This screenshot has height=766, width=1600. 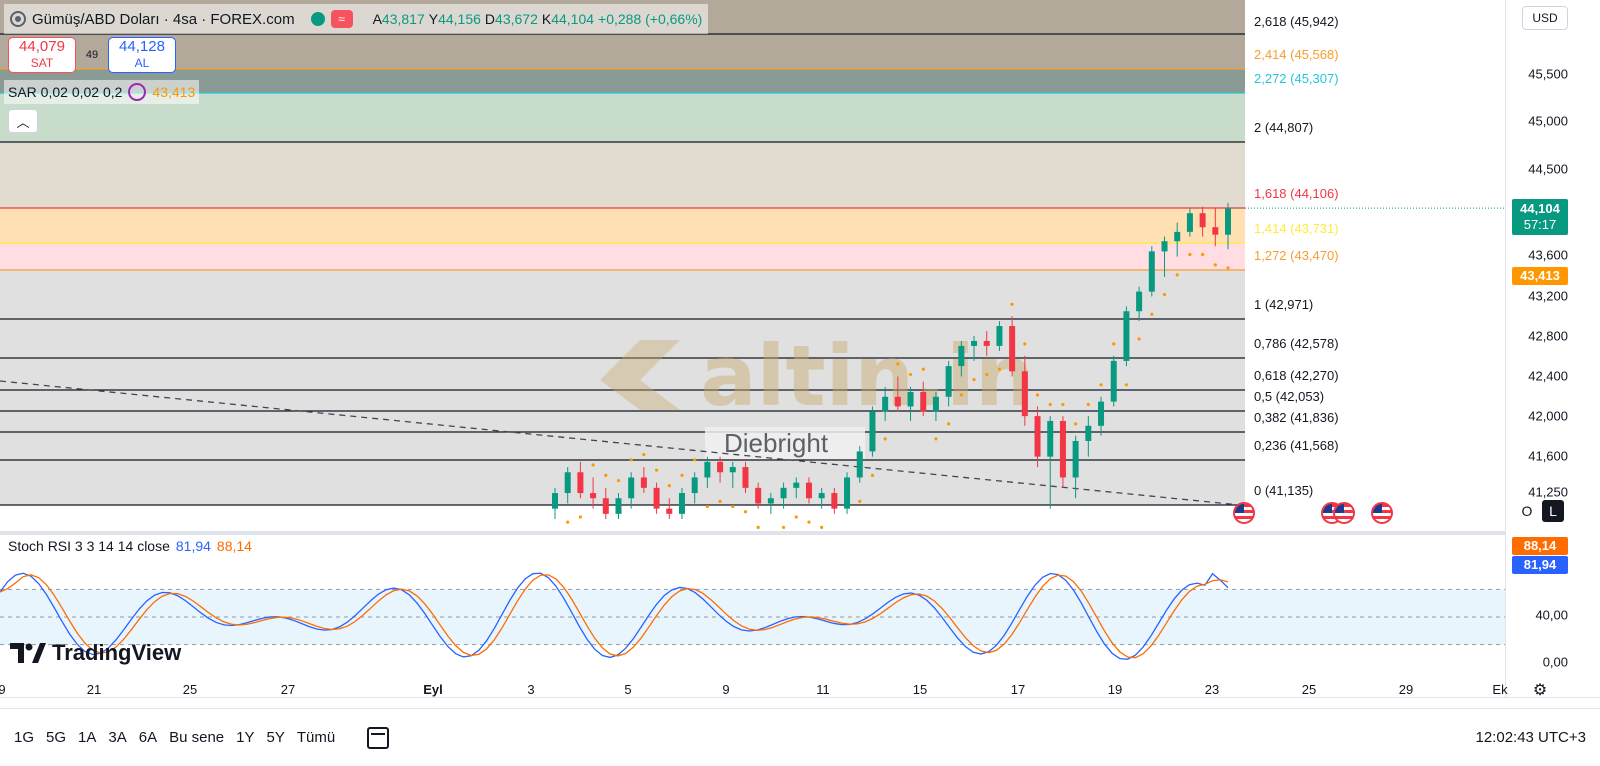 I want to click on price-tick: 42,400, so click(x=1548, y=376).